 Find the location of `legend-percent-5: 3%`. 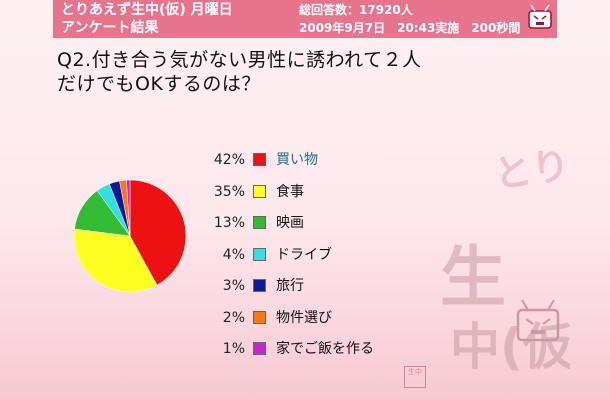

legend-percent-5: 3% is located at coordinates (233, 286).